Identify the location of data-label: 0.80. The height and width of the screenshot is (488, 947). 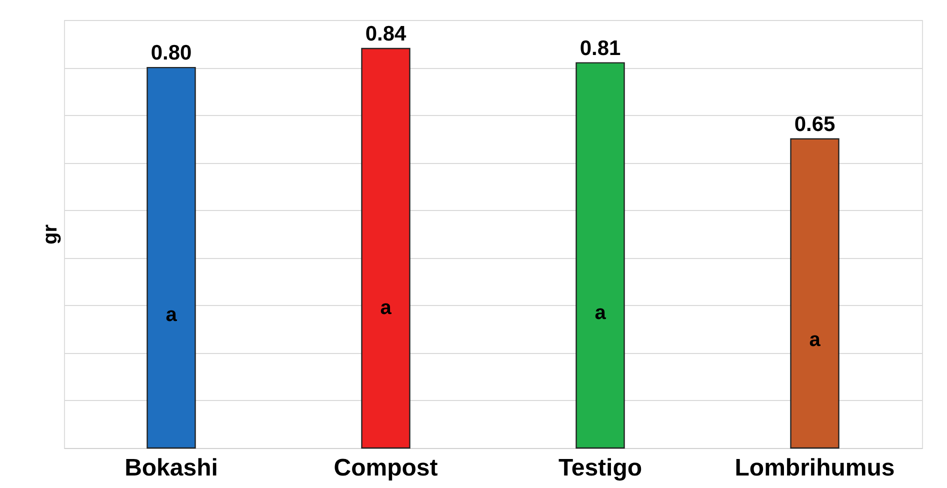
(171, 53).